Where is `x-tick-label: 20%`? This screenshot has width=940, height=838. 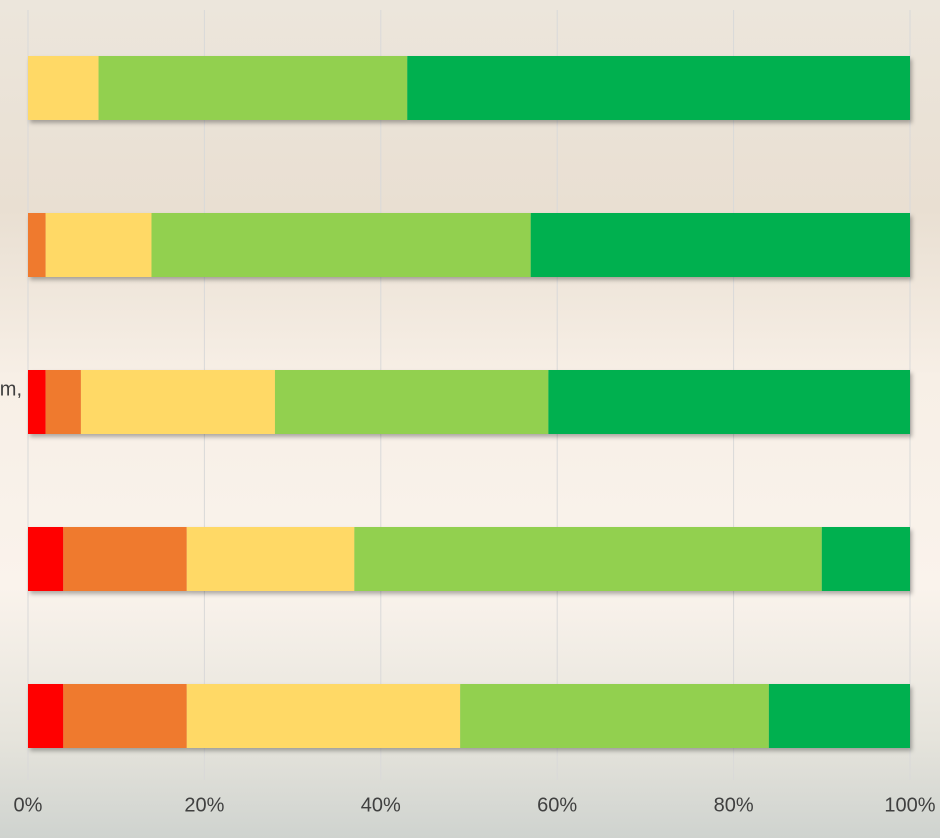 x-tick-label: 20% is located at coordinates (204, 805).